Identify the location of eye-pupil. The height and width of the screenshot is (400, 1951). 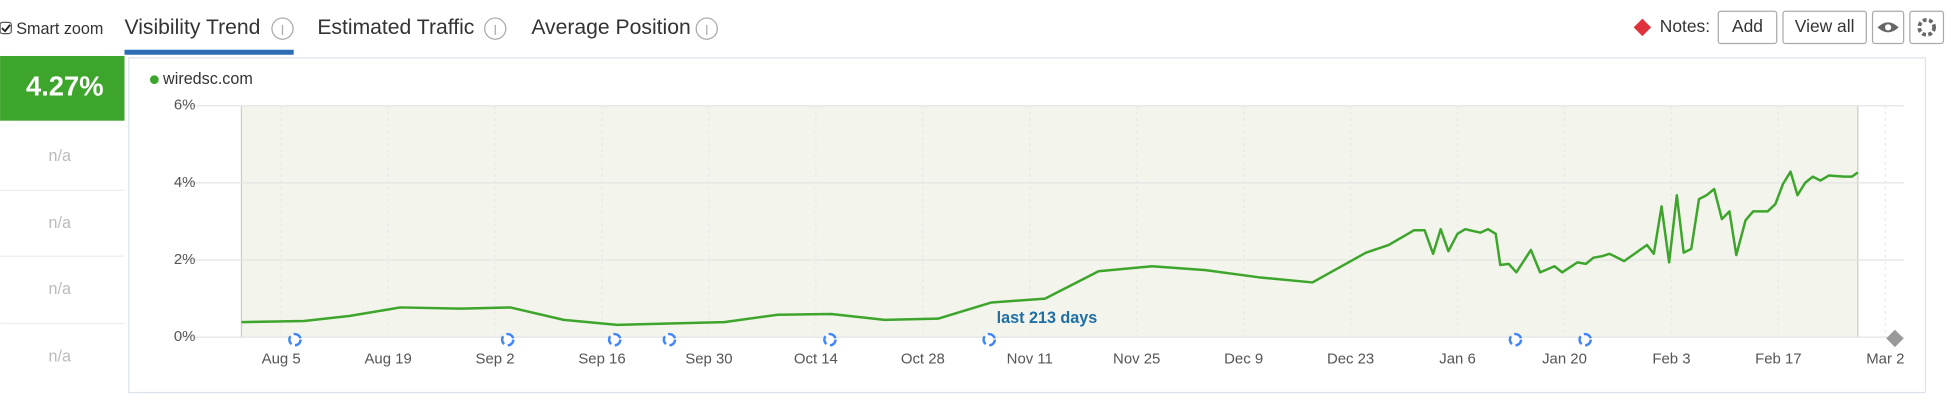
(1888, 27).